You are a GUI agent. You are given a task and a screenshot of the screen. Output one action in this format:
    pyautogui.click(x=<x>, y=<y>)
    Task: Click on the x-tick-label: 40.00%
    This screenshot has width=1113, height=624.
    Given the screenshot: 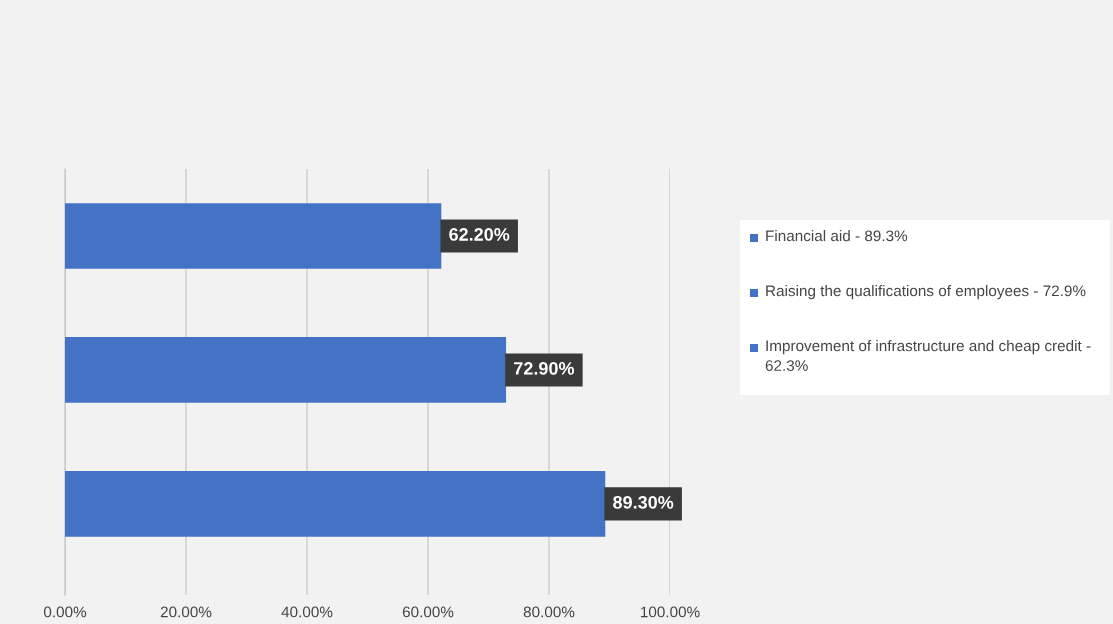 What is the action you would take?
    pyautogui.click(x=307, y=612)
    